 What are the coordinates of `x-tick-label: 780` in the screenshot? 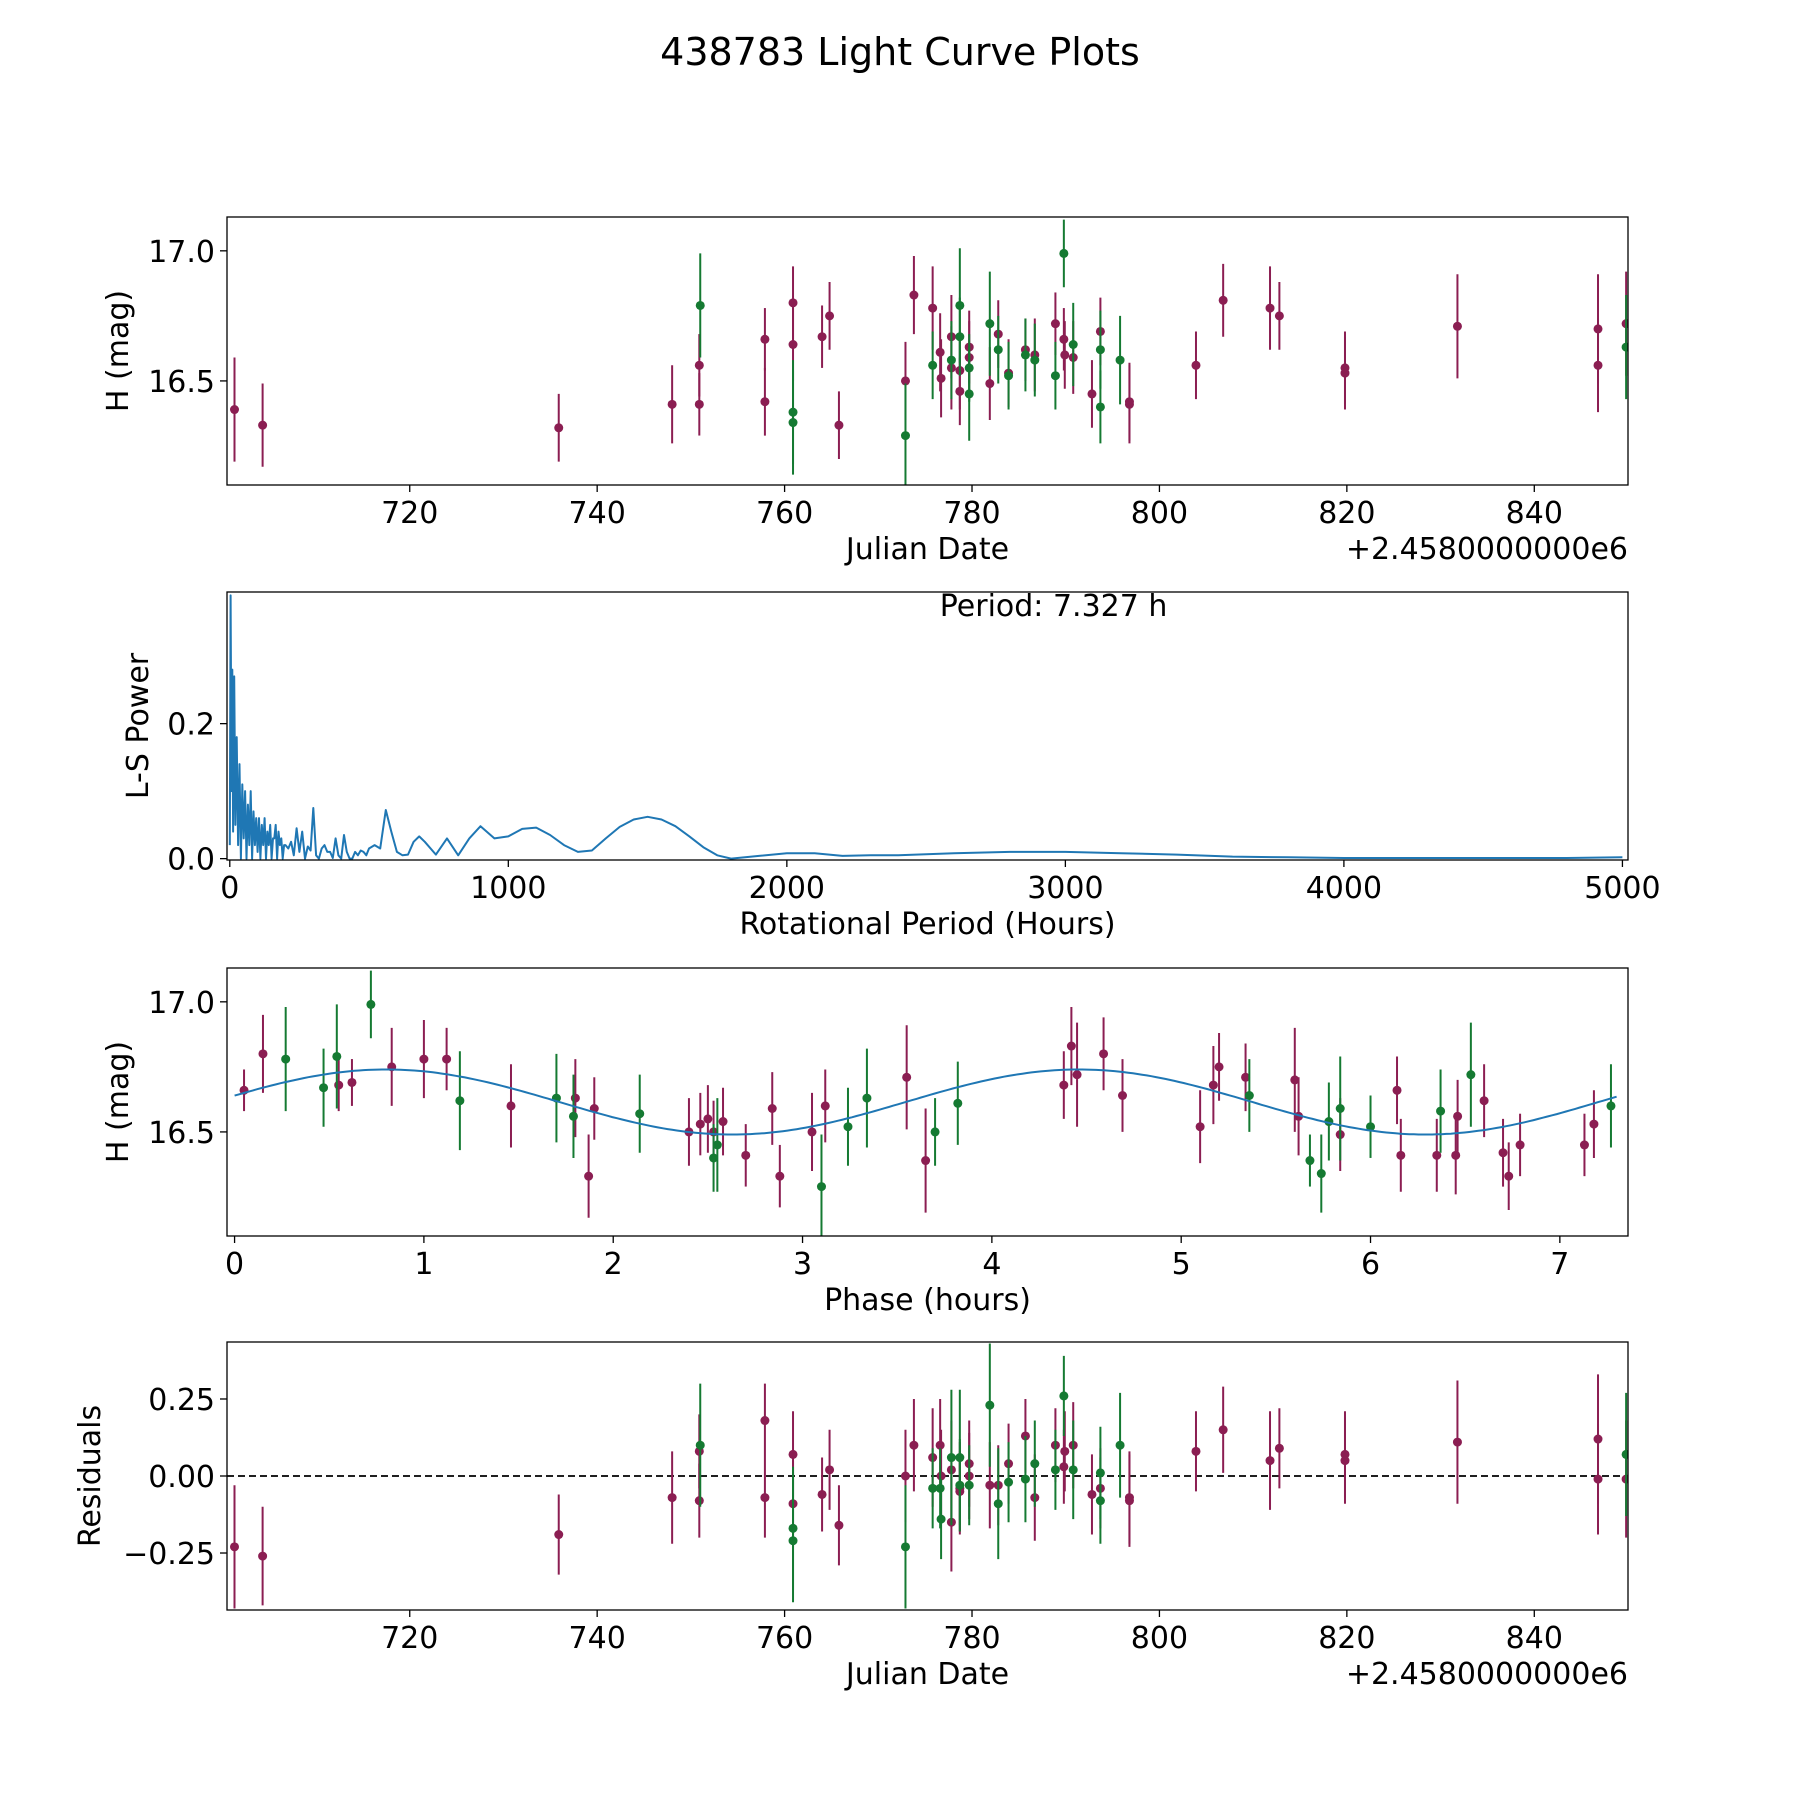 It's located at (971, 1638).